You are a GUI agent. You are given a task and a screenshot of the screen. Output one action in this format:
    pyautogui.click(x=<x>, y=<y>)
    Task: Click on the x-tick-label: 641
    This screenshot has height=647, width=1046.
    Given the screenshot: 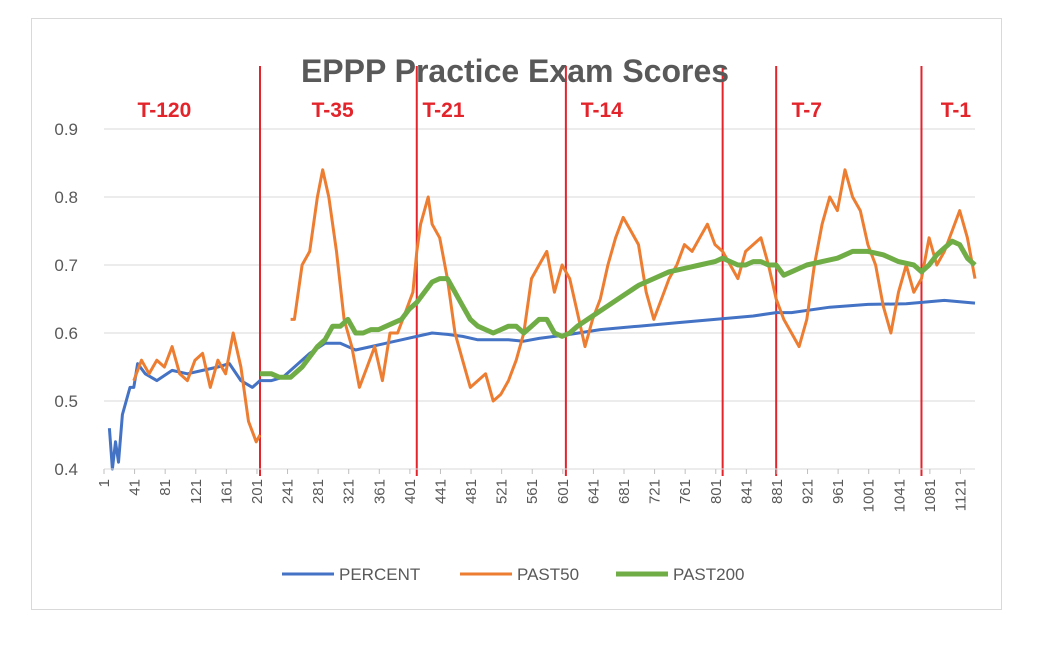 What is the action you would take?
    pyautogui.click(x=593, y=491)
    